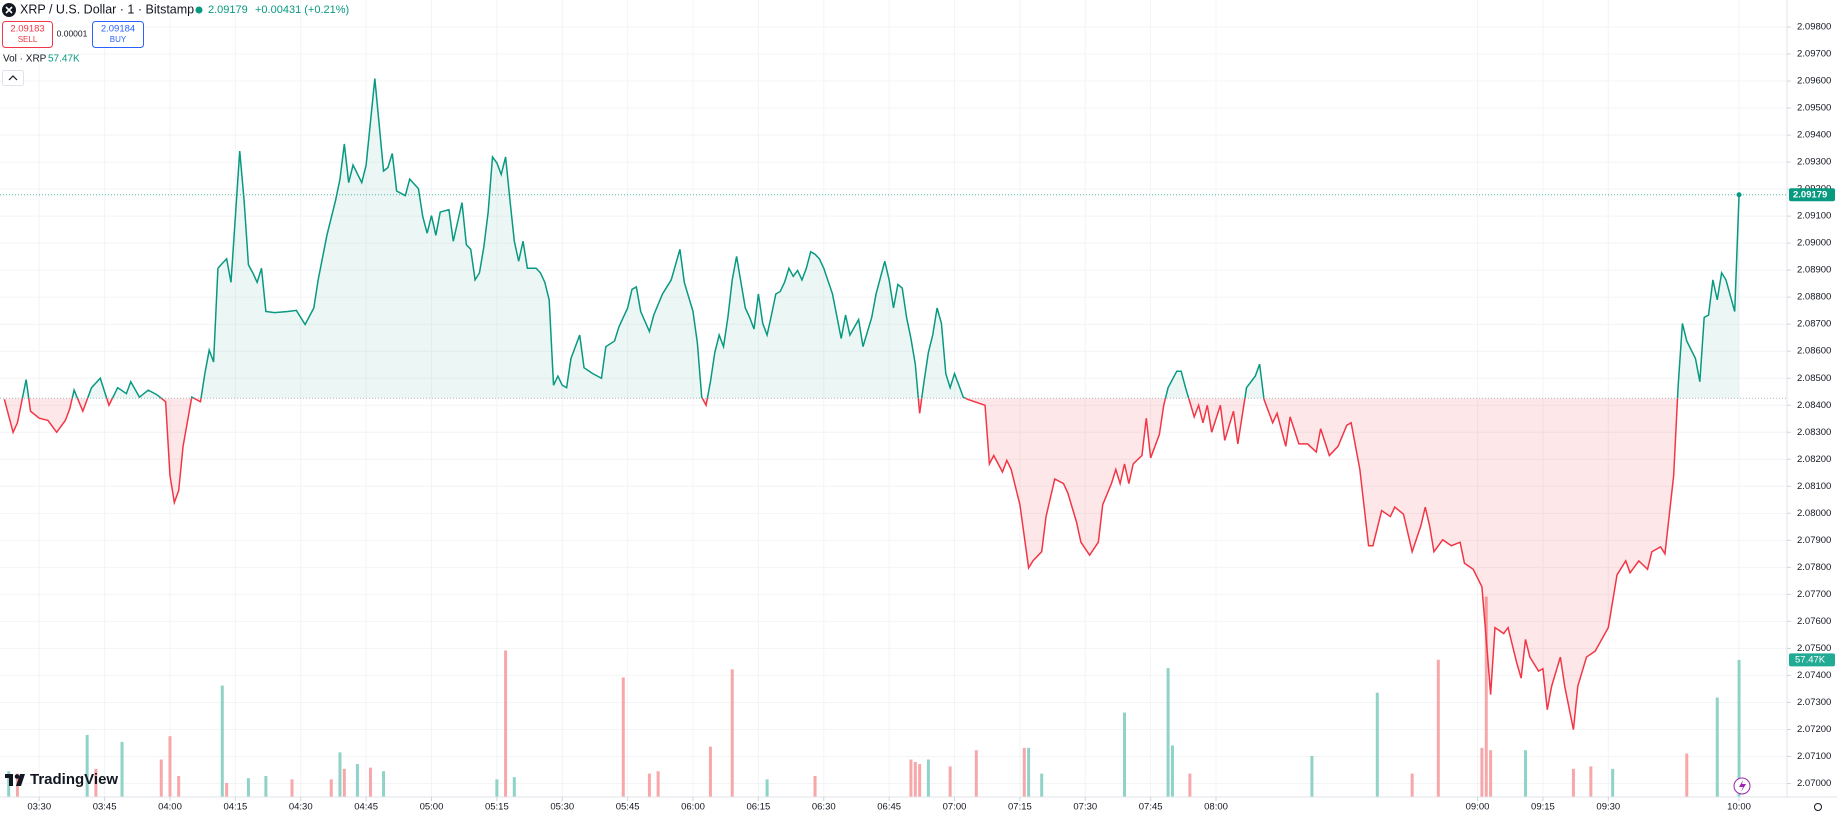  Describe the element at coordinates (1814, 351) in the screenshot. I see `y-tick-label: 2.08600` at that location.